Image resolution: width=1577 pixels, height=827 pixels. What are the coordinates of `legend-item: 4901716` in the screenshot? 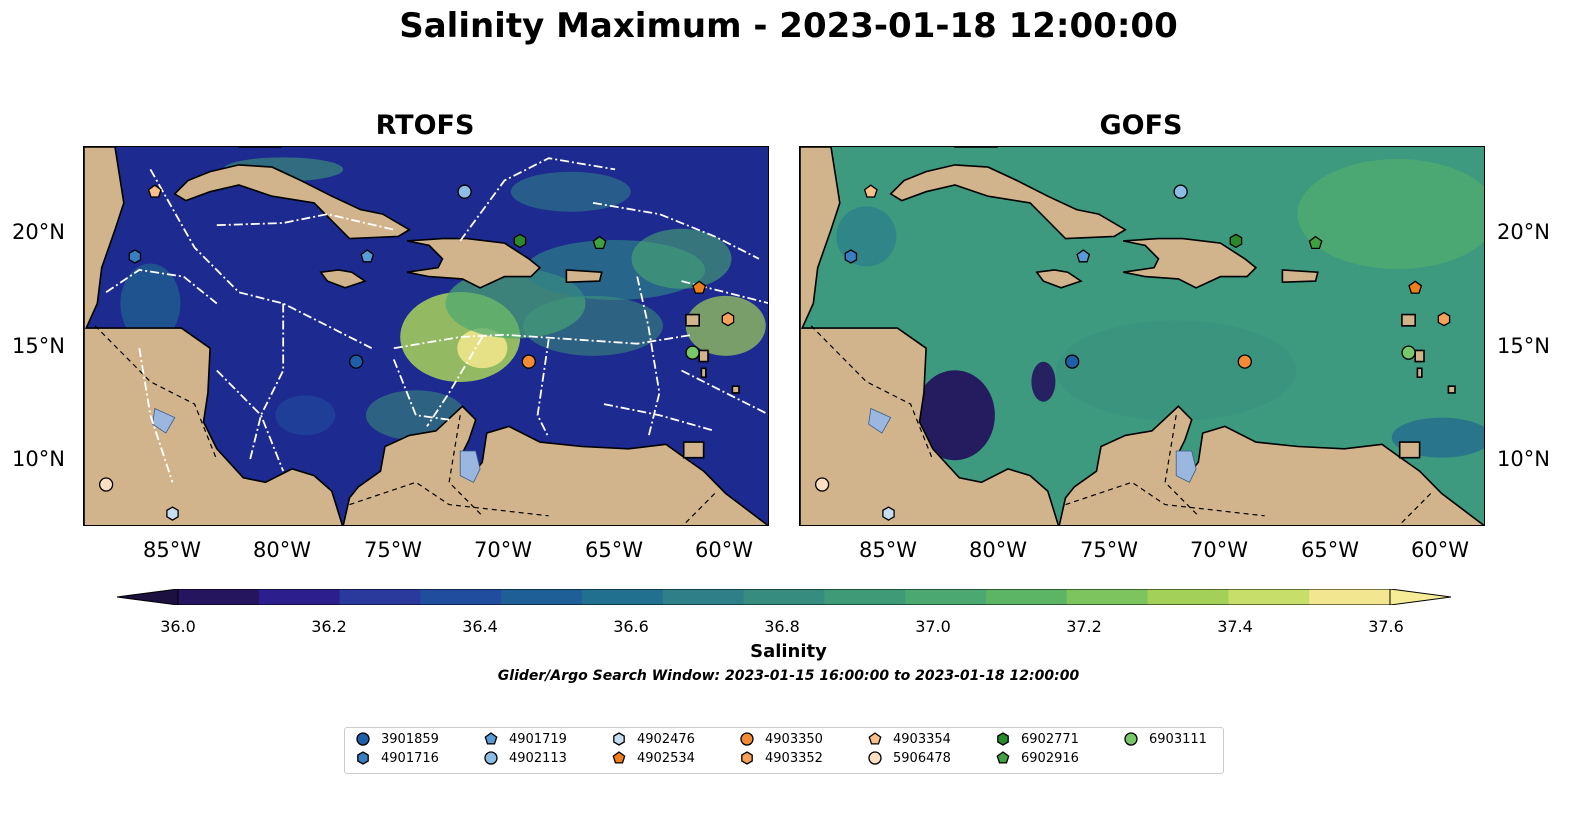 It's located at (397, 758).